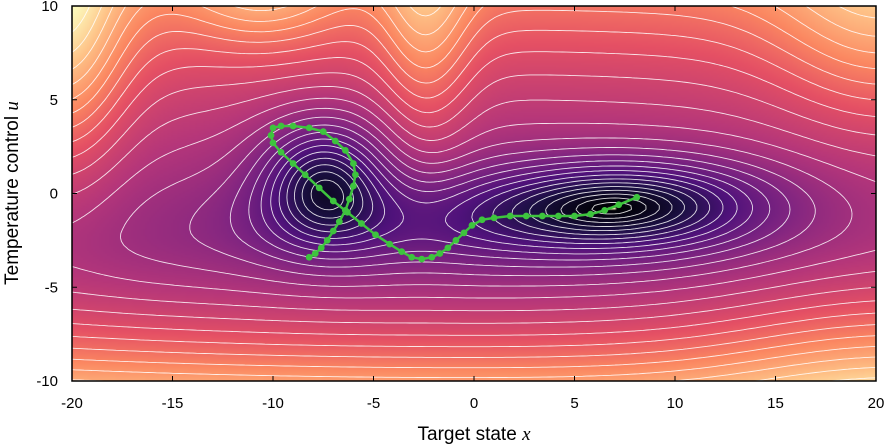 This screenshot has height=444, width=888. What do you see at coordinates (173, 403) in the screenshot?
I see `x-tick-label: -15` at bounding box center [173, 403].